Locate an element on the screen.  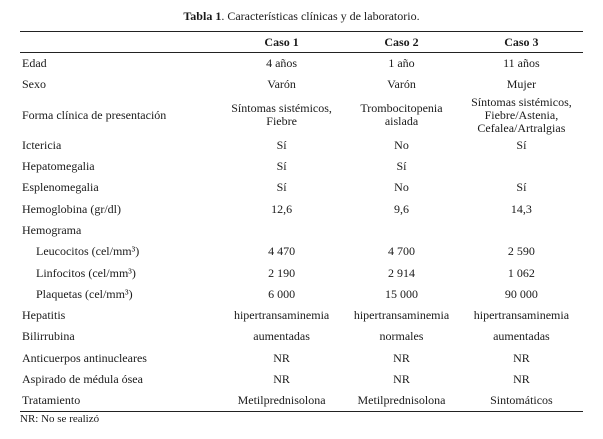
header-caso-3: Caso 3 is located at coordinates (521, 41).